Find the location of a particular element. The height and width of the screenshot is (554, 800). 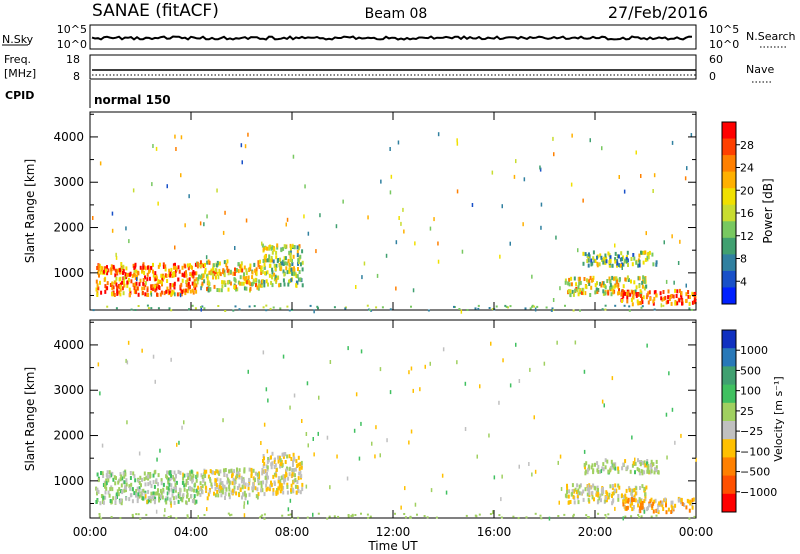

xtick-label-3: 12:00 is located at coordinates (393, 532).